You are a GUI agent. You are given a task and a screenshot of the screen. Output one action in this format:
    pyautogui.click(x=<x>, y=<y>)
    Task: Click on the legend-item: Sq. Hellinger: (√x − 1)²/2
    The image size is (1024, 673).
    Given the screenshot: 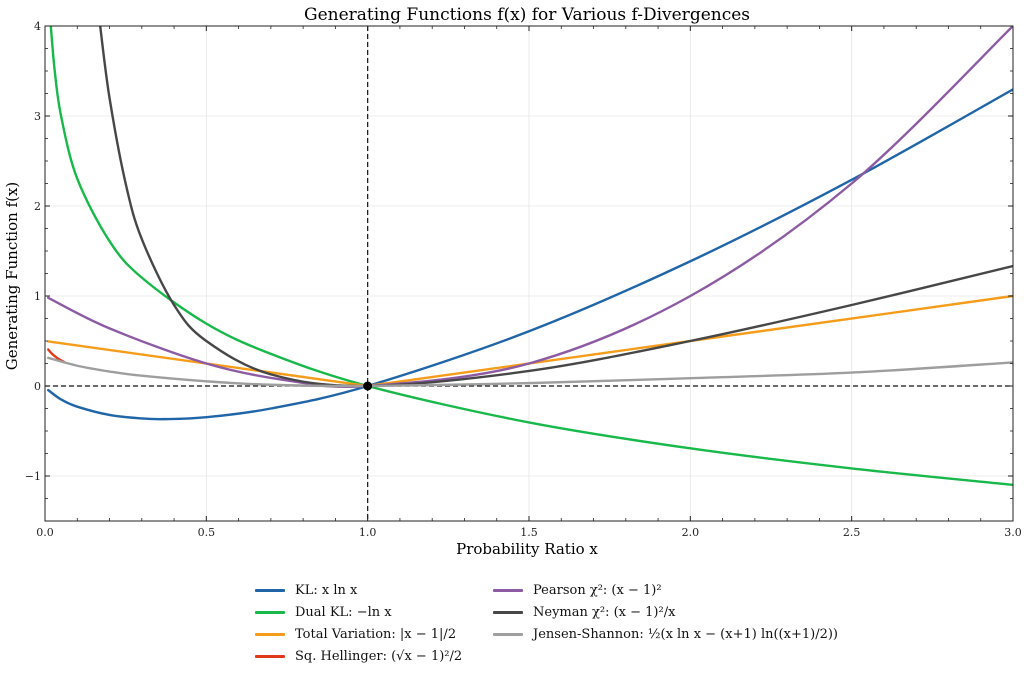 What is the action you would take?
    pyautogui.click(x=358, y=656)
    